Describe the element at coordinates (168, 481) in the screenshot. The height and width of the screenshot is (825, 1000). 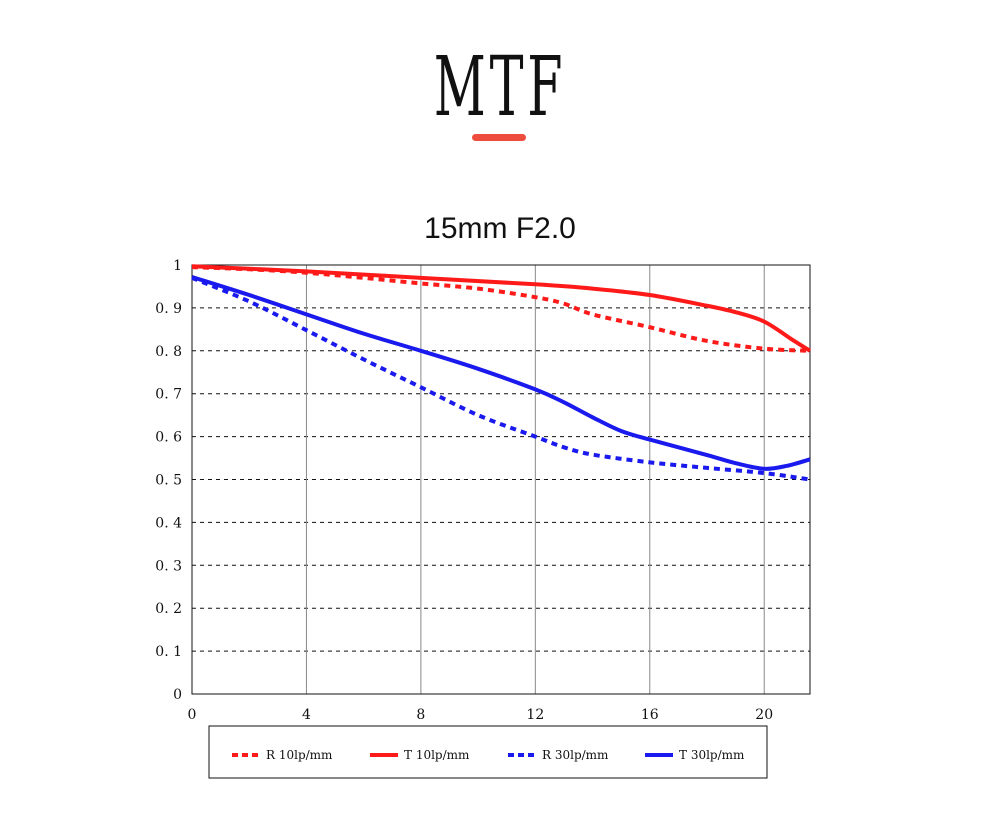
I see `y-tick-label: 0. 5` at that location.